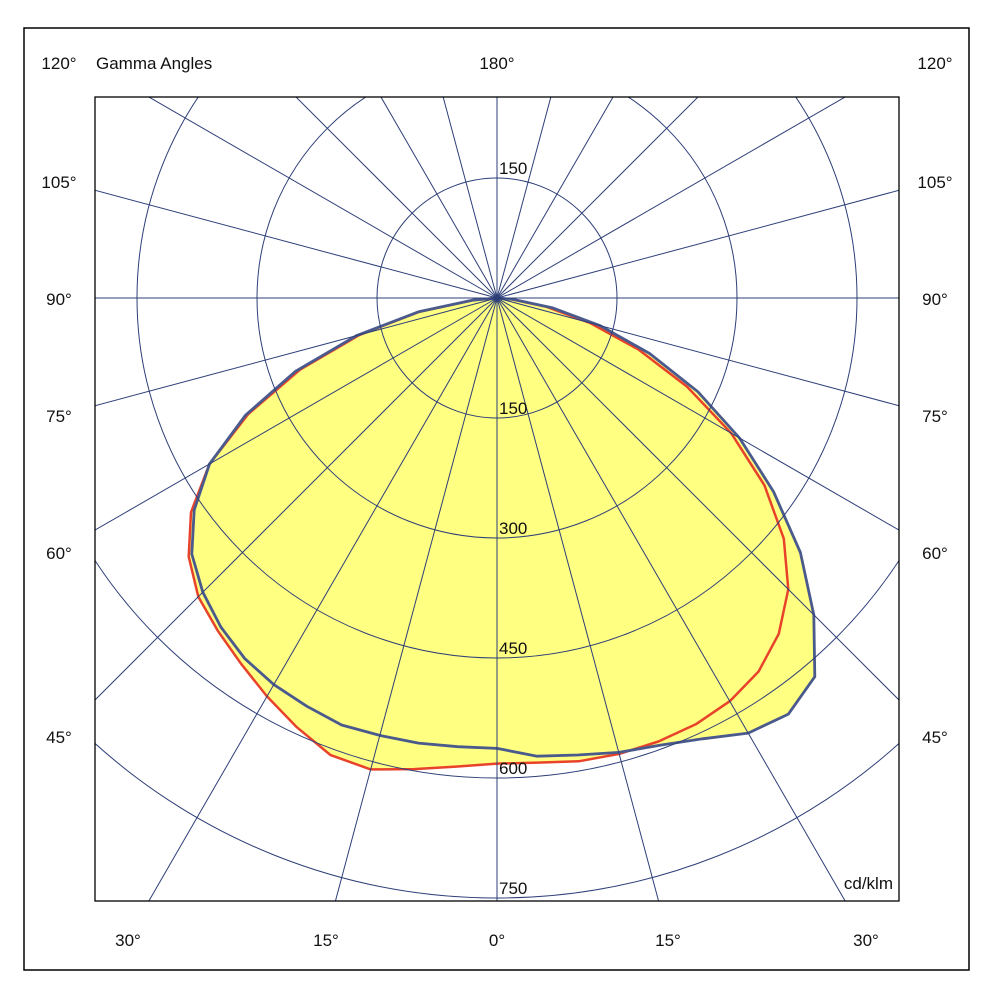 Image resolution: width=994 pixels, height=1000 pixels. What do you see at coordinates (497, 940) in the screenshot?
I see `angle-label-bottom-0: 0°` at bounding box center [497, 940].